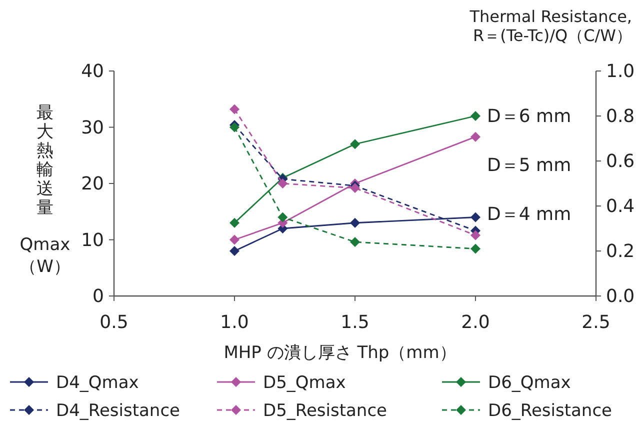 Image resolution: width=639 pixels, height=421 pixels. Describe the element at coordinates (529, 116) in the screenshot. I see `annotation: D＝6 mm` at that location.